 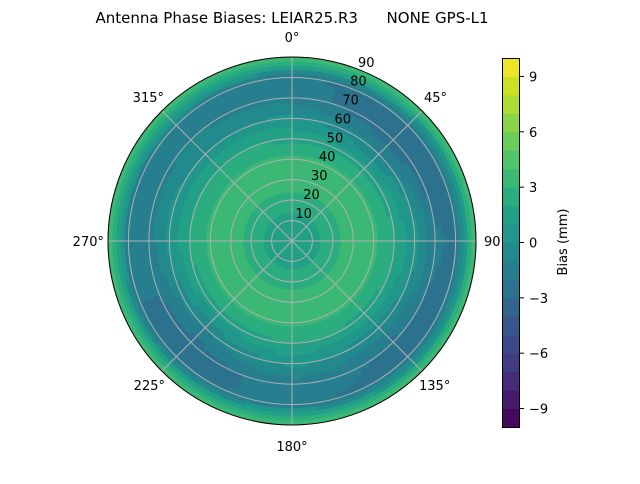 I want to click on colorbar-tick-label: 9, so click(x=533, y=77).